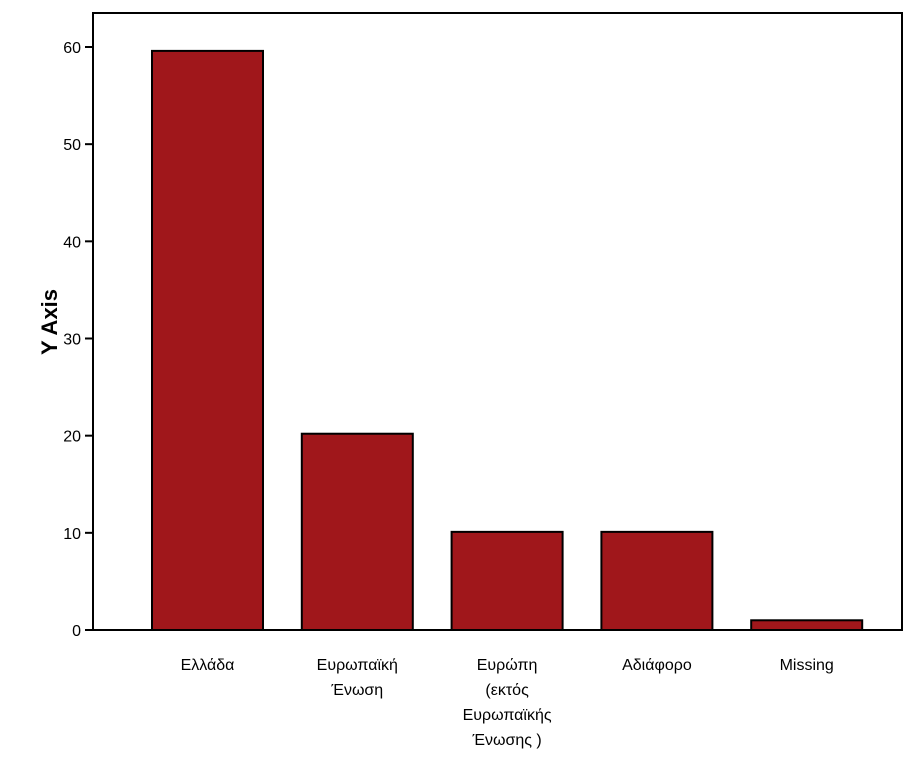  I want to click on y-tick-label: 40, so click(72, 242).